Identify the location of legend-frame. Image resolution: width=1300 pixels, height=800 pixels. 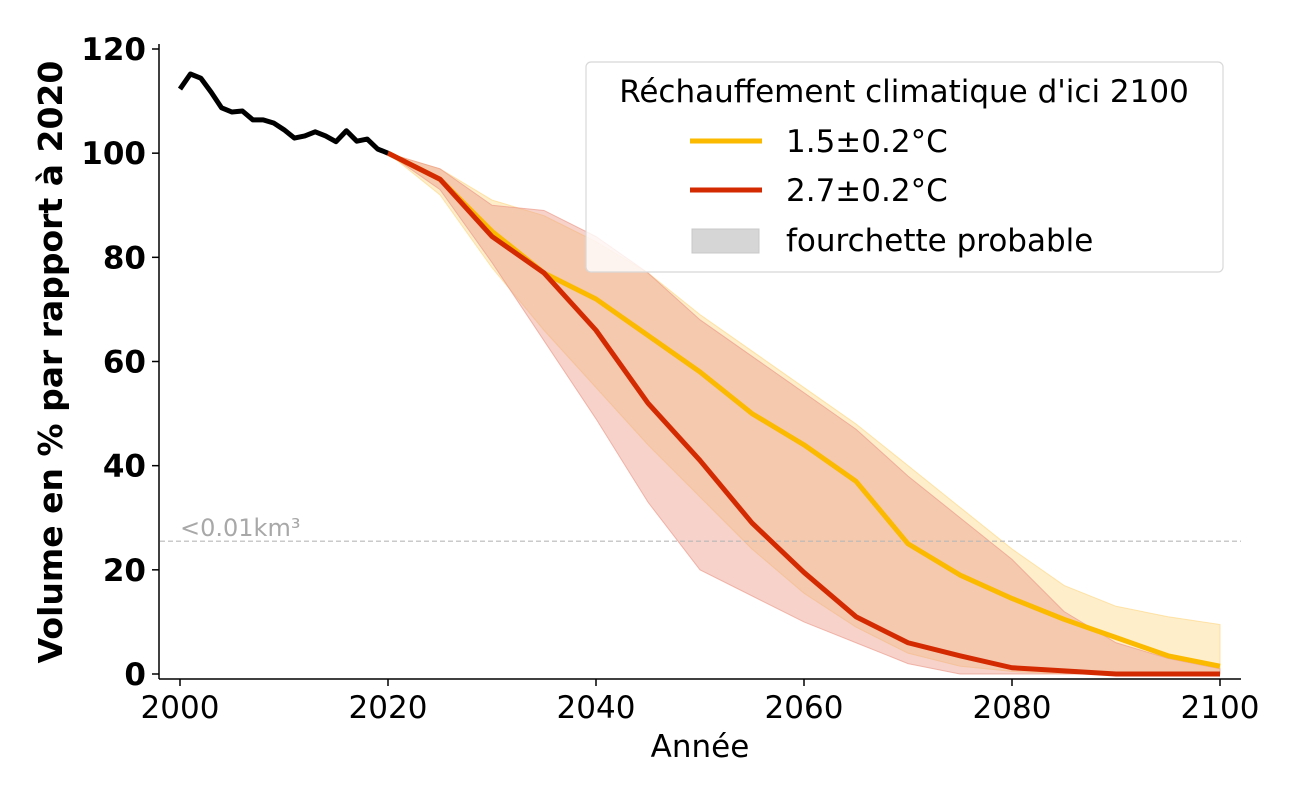
(904, 167).